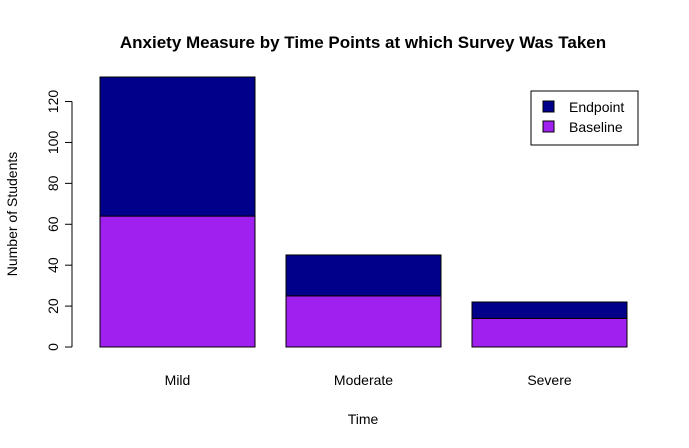  I want to click on y-tick-label: 40, so click(53, 265).